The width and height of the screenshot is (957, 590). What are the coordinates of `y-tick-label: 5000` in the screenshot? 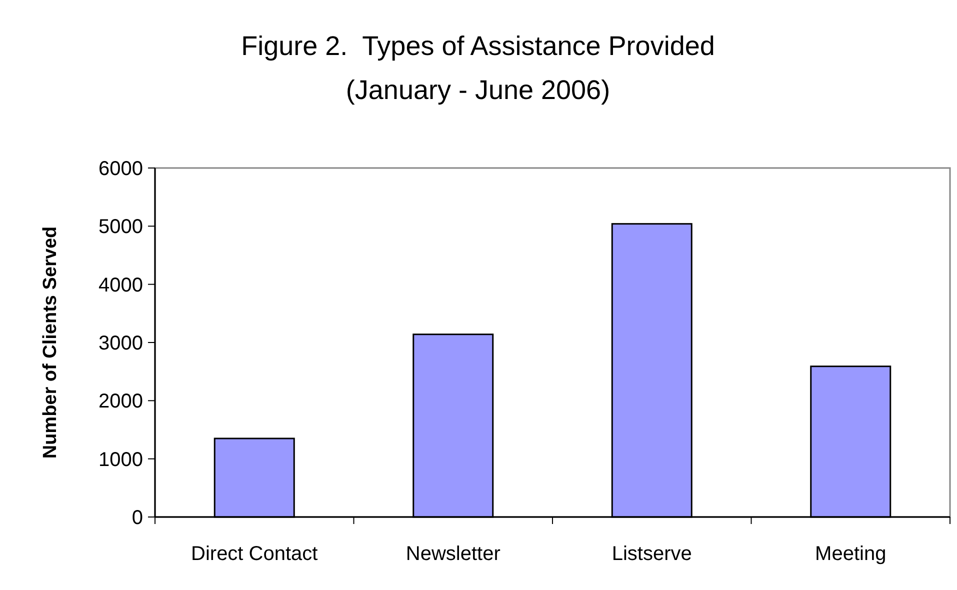 It's located at (120, 227).